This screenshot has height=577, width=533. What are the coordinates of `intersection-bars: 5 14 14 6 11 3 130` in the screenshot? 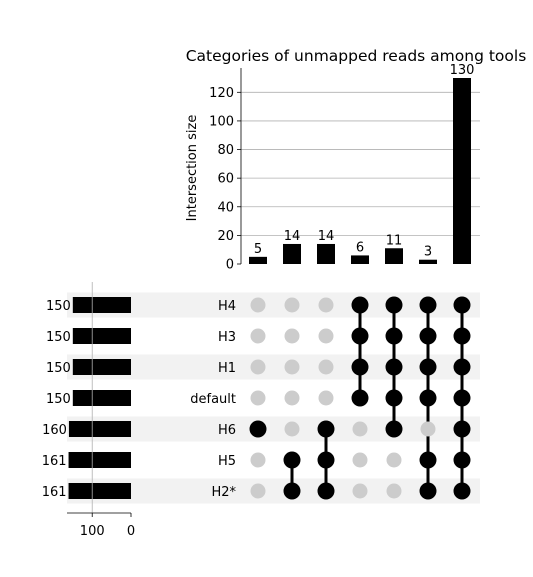 It's located at (361, 163).